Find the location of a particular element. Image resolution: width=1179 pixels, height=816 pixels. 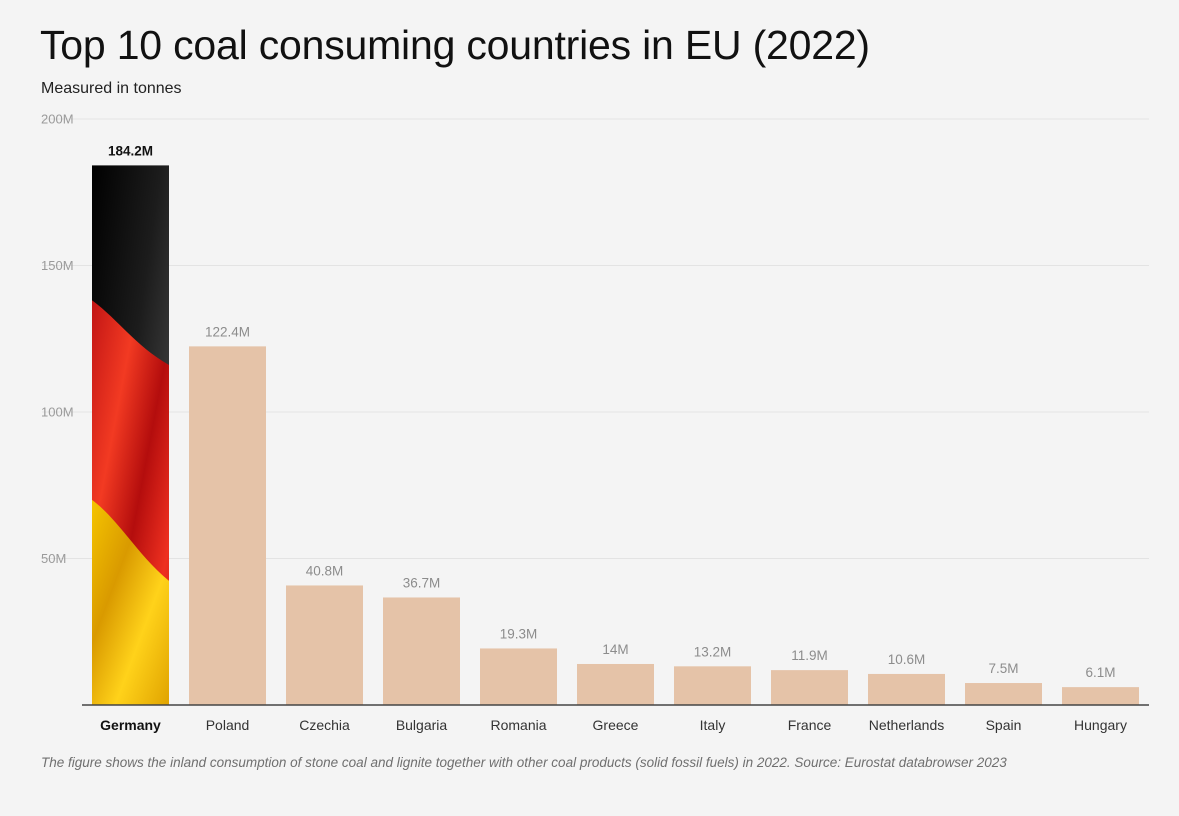

value-label: 19.3M is located at coordinates (519, 633).